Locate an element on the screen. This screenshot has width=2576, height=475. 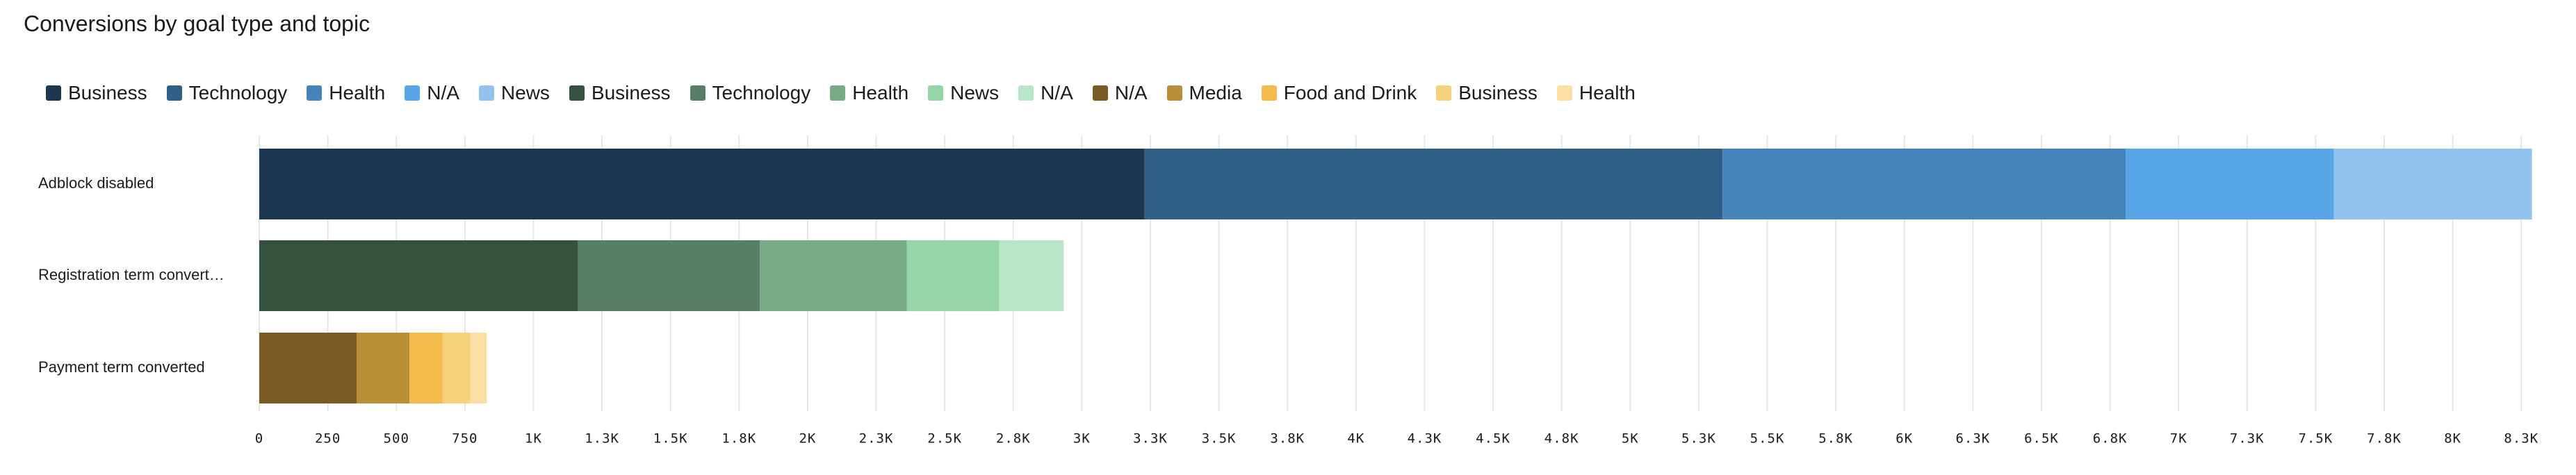
x-tick-label: 4.3K is located at coordinates (1425, 439).